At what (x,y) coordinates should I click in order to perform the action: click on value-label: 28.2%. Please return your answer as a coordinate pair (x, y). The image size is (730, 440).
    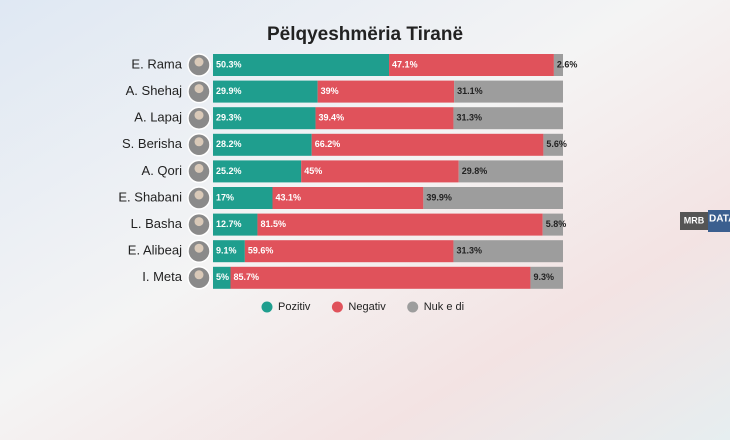
    Looking at the image, I should click on (229, 144).